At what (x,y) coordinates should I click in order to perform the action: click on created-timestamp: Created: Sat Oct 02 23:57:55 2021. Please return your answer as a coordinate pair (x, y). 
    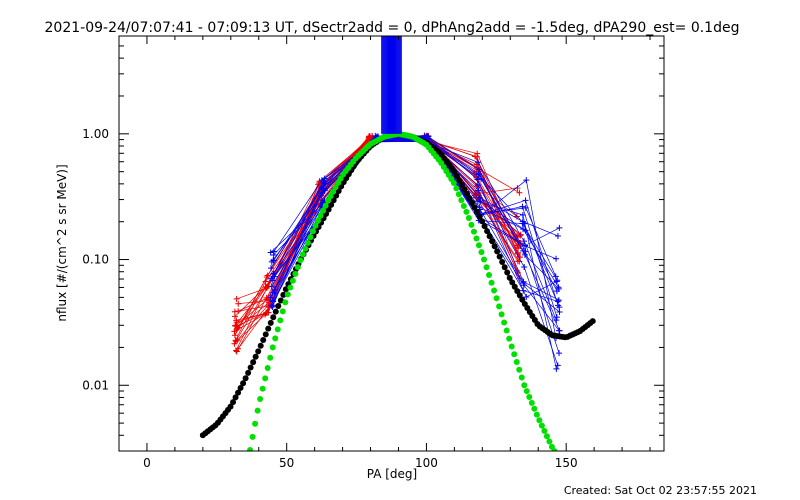
    Looking at the image, I should click on (660, 490).